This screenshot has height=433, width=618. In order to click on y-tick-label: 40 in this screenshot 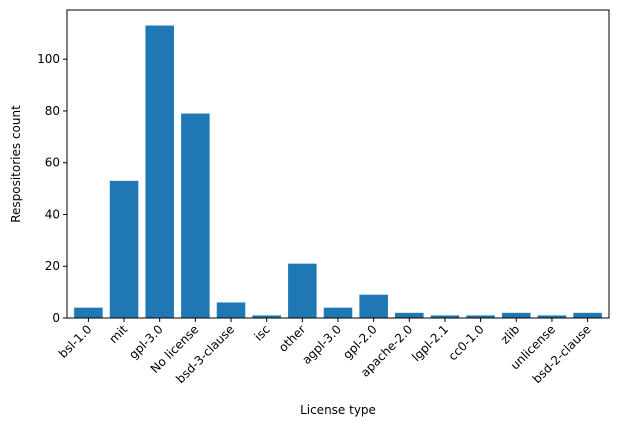, I will do `click(52, 214)`.